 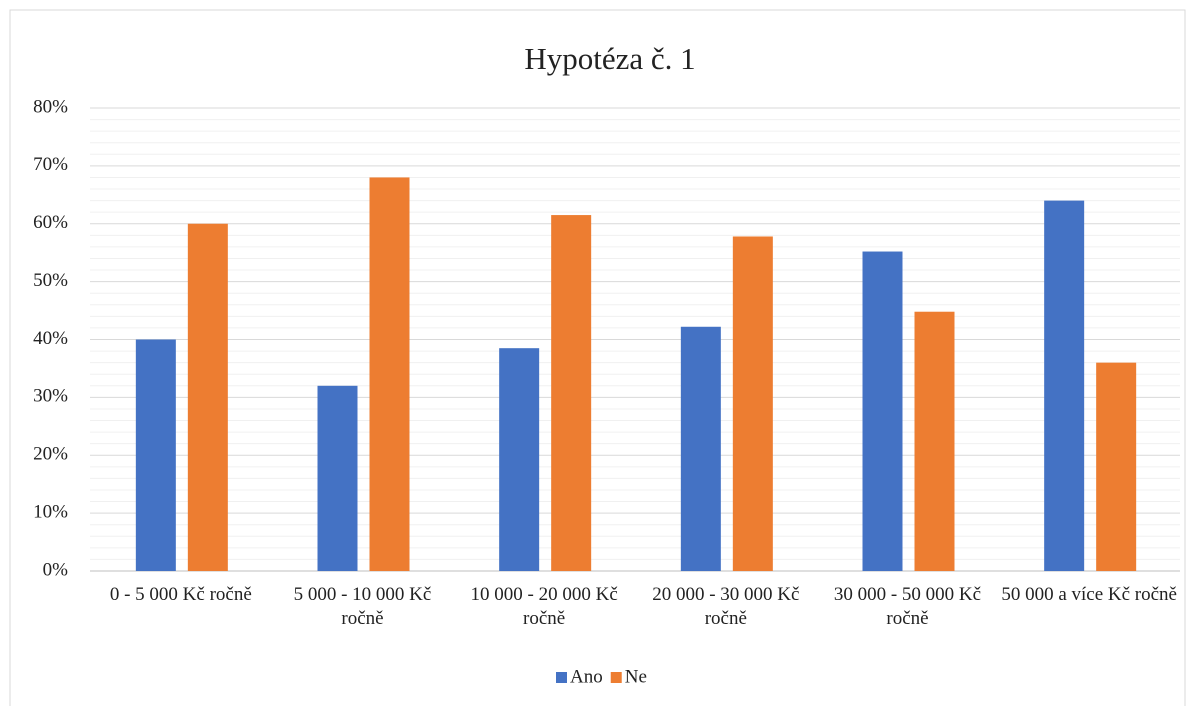 I want to click on x-tick-label-box: 20 000 - 30 000 Kč ročně, so click(x=726, y=606).